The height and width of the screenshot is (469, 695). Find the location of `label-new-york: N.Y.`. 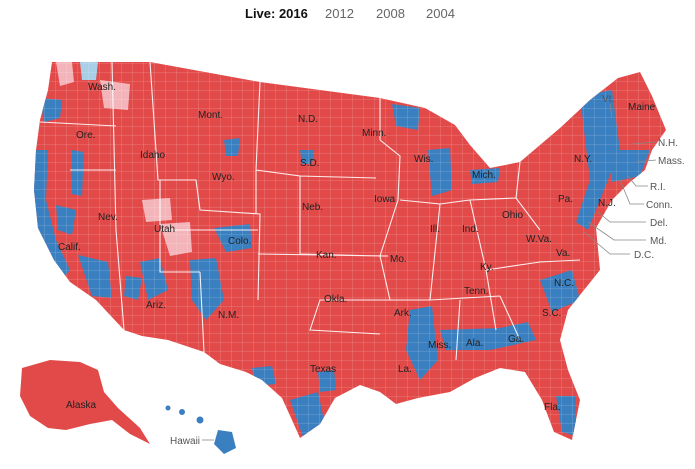

label-new-york: N.Y. is located at coordinates (583, 159).